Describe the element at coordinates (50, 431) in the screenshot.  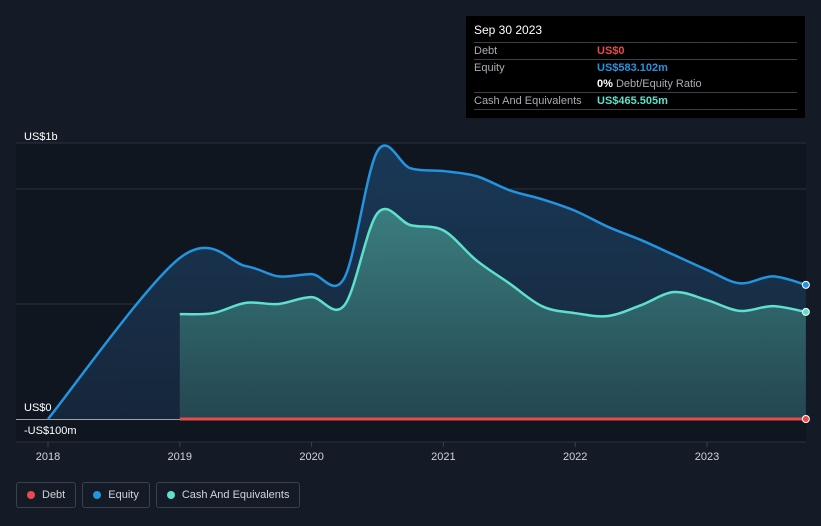
I see `y-tick-label: -US$100m` at that location.